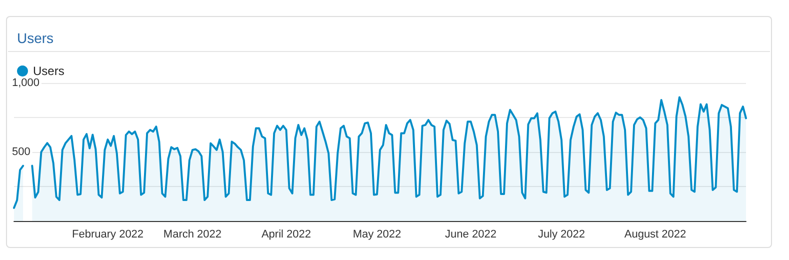 The width and height of the screenshot is (789, 260). I want to click on legend-label: Users, so click(48, 71).